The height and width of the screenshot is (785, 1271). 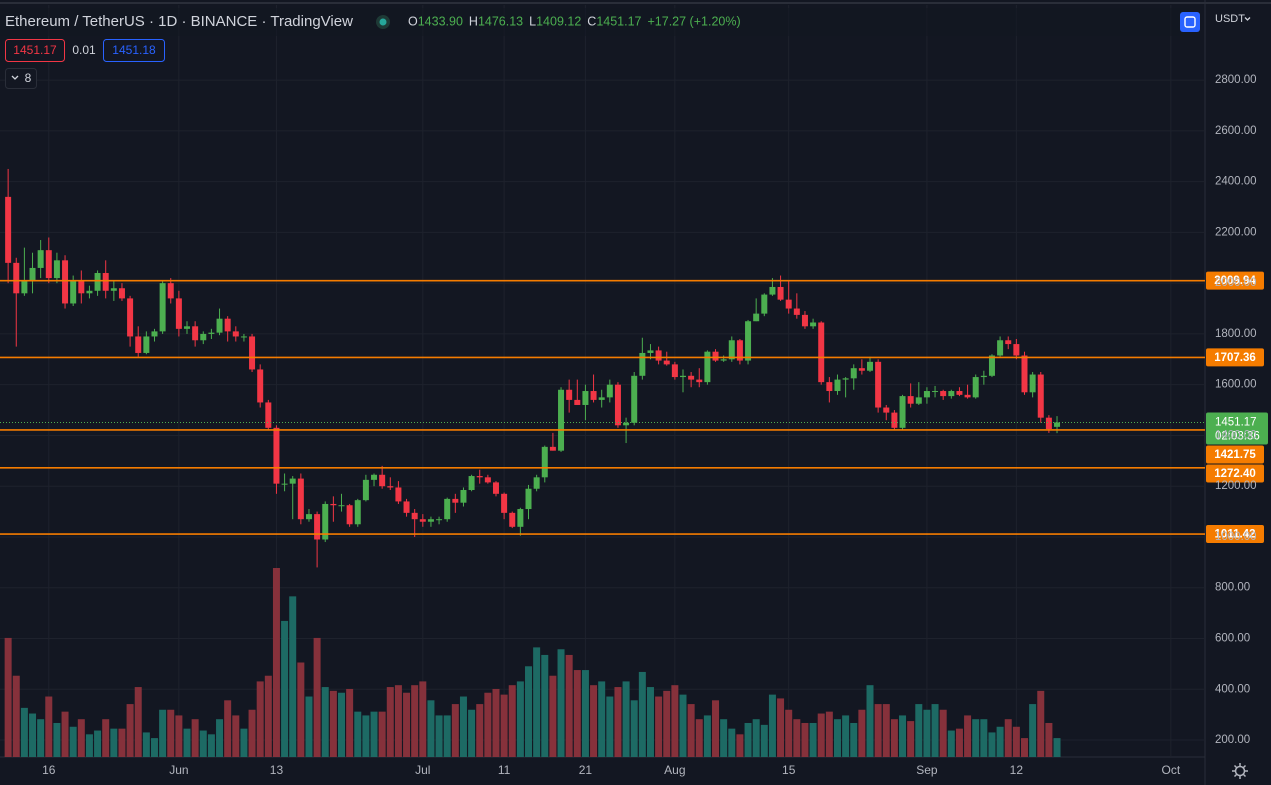 I want to click on auto-scale-icon, so click(x=1190, y=22).